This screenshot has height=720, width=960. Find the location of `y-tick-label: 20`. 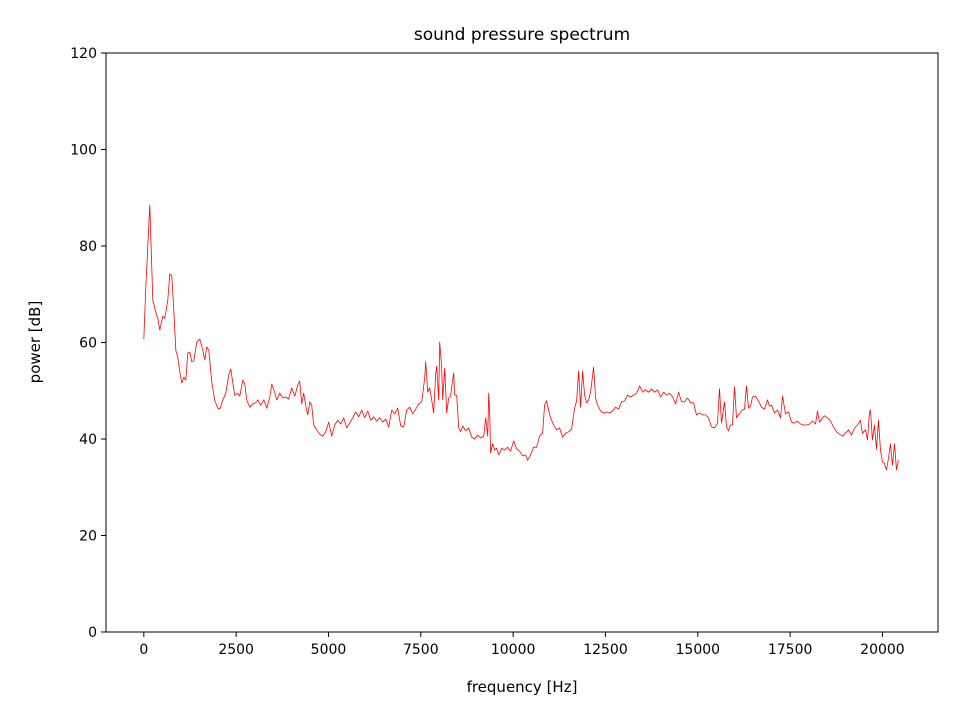

y-tick-label: 20 is located at coordinates (88, 537).